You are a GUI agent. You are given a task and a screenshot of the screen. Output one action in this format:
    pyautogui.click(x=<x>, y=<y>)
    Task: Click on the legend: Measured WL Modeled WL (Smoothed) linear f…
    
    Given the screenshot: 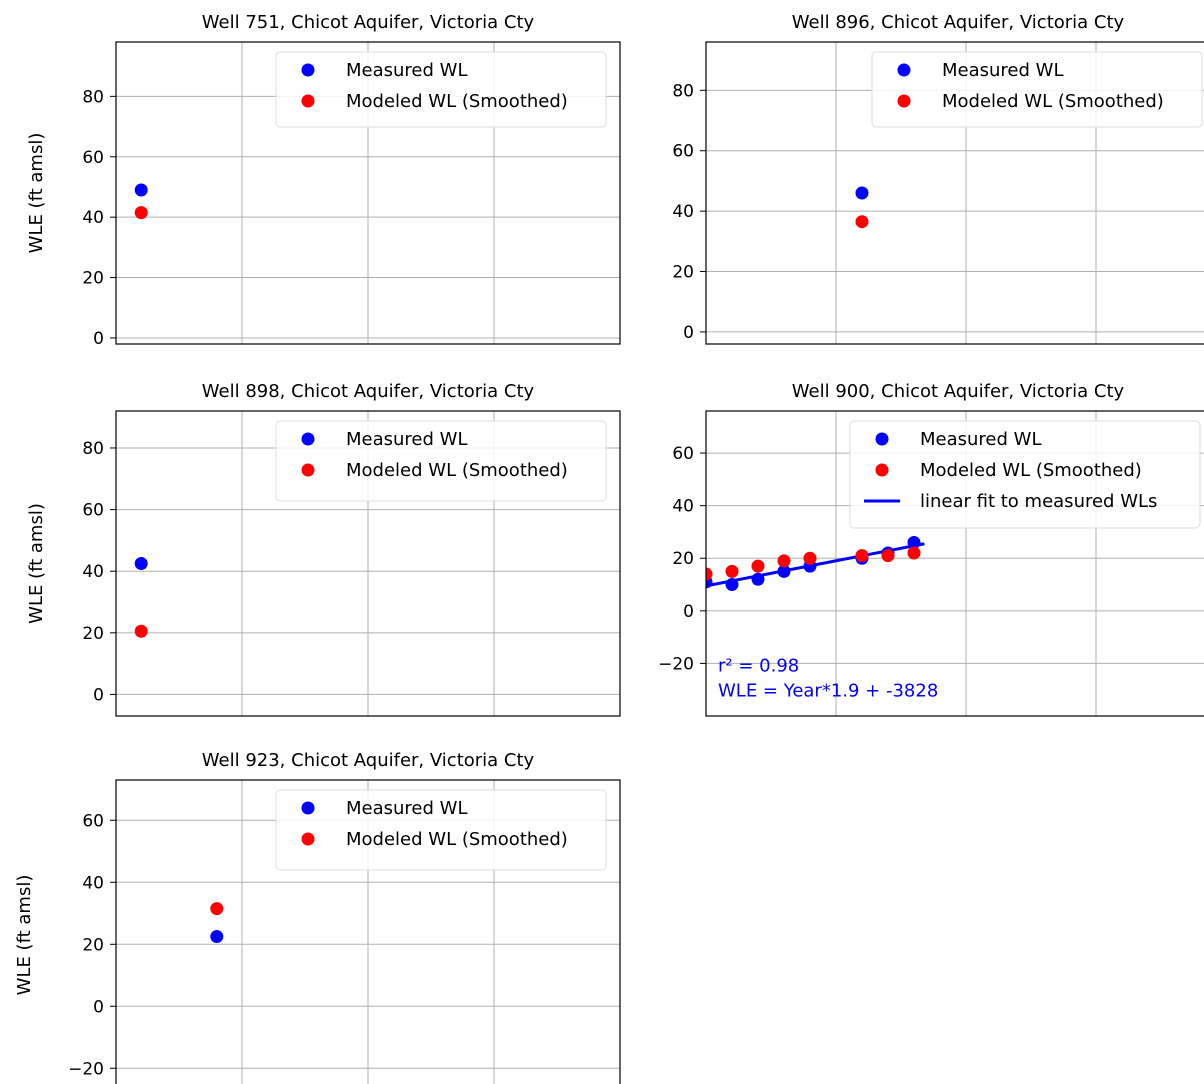 What is the action you would take?
    pyautogui.click(x=1025, y=474)
    